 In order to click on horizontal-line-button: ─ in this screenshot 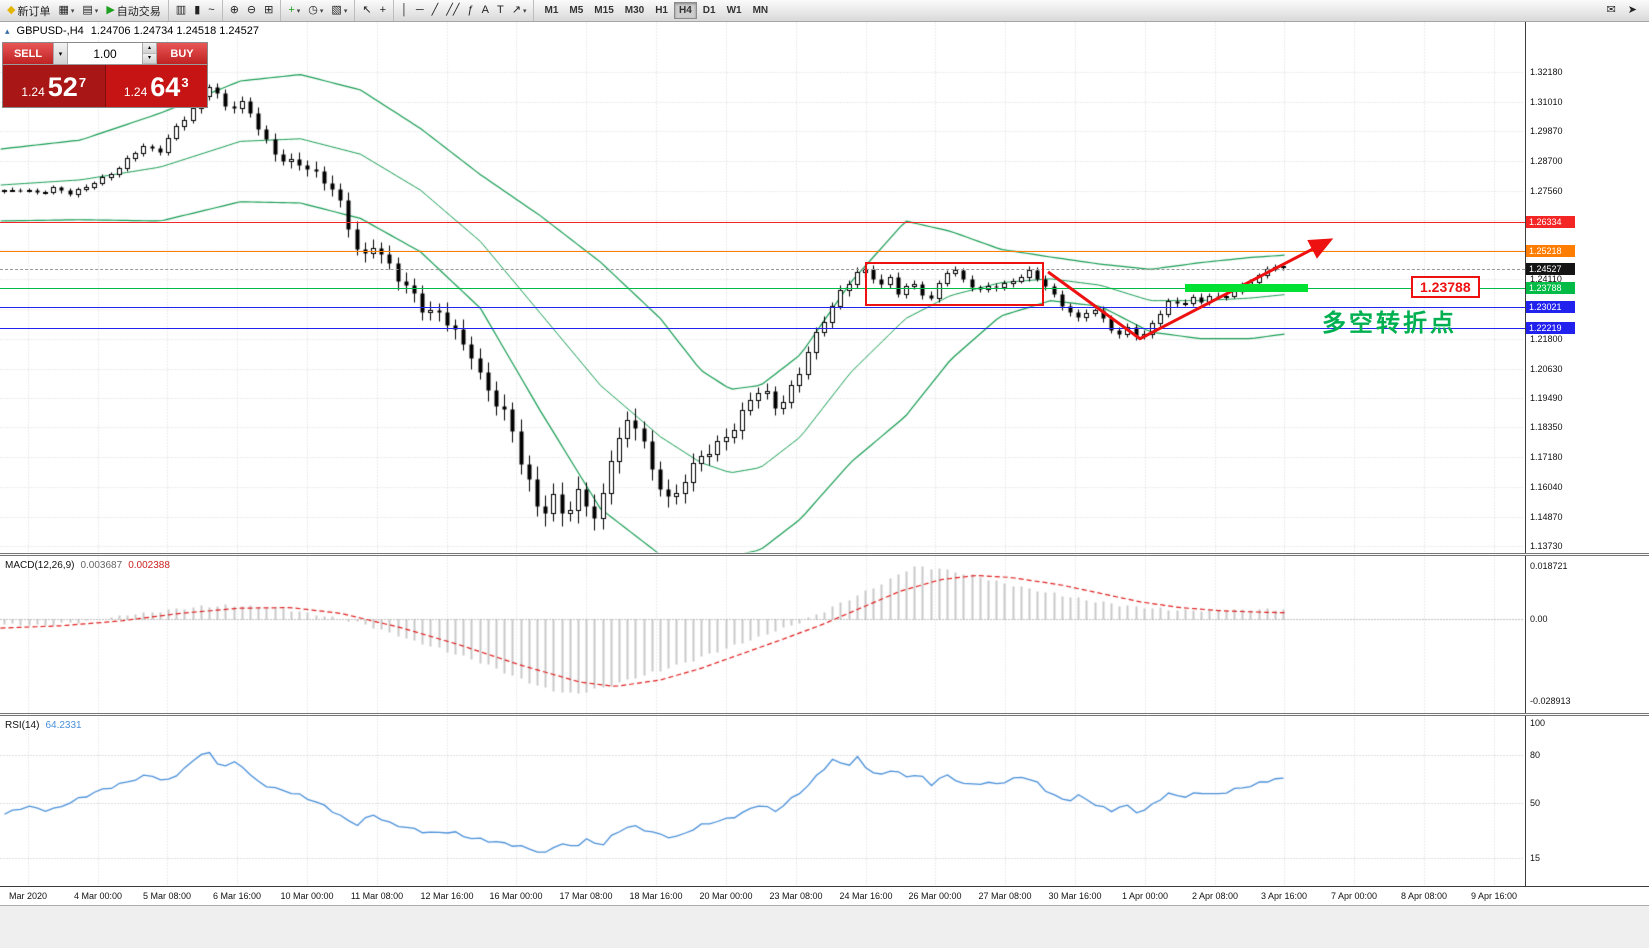, I will do `click(420, 10)`.